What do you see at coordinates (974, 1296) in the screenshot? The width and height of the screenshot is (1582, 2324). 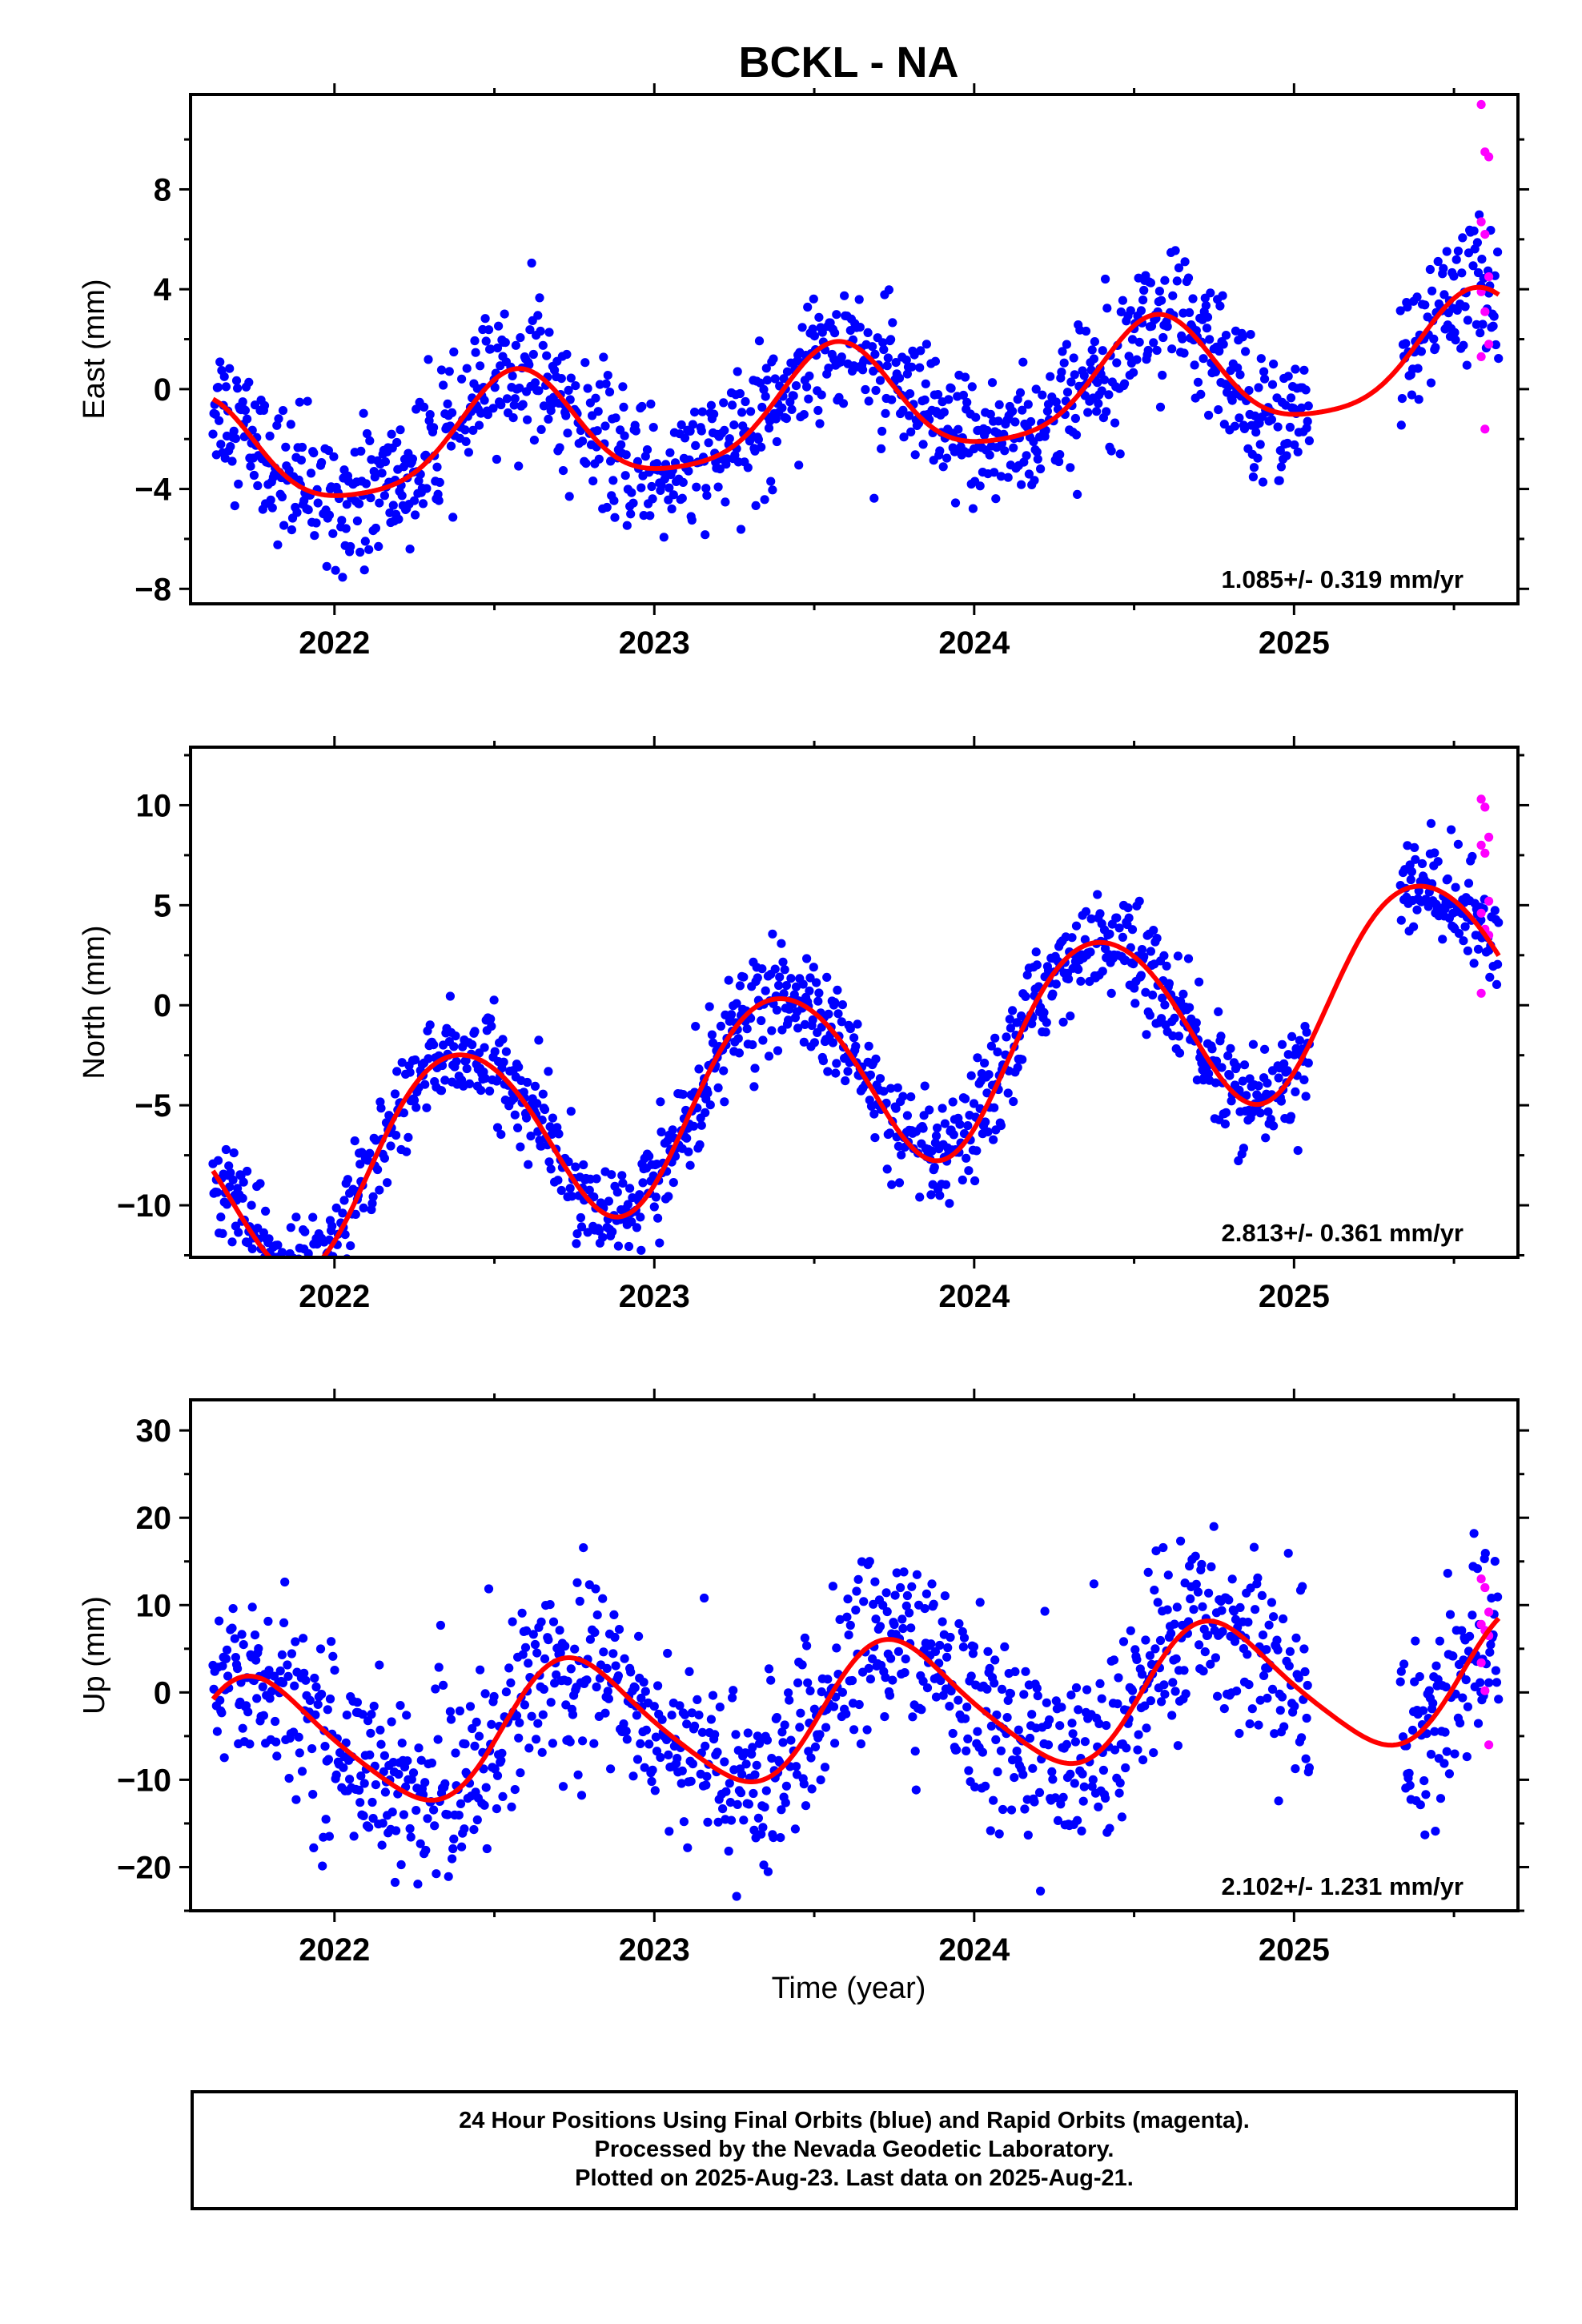 I see `north-x-tick-label: 2024` at bounding box center [974, 1296].